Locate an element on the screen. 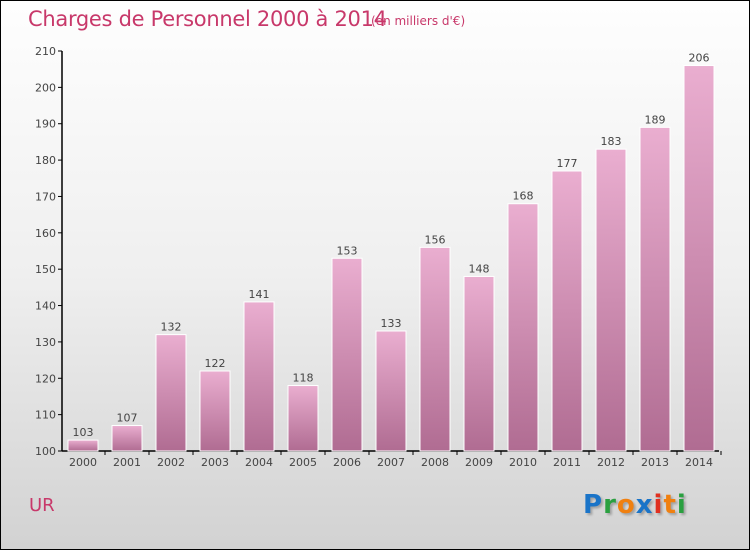 Image resolution: width=750 pixels, height=551 pixels. x-tick-label: 2005 is located at coordinates (303, 462).